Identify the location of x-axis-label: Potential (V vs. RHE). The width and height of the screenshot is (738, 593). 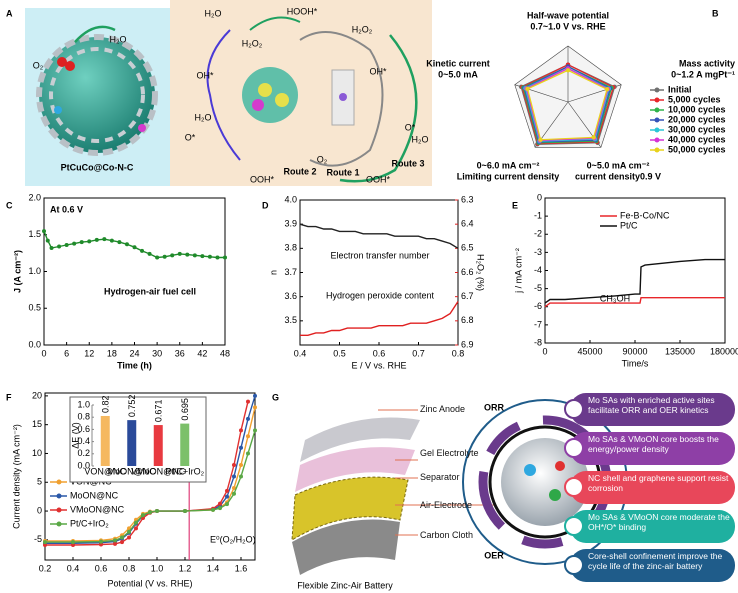
(149, 583).